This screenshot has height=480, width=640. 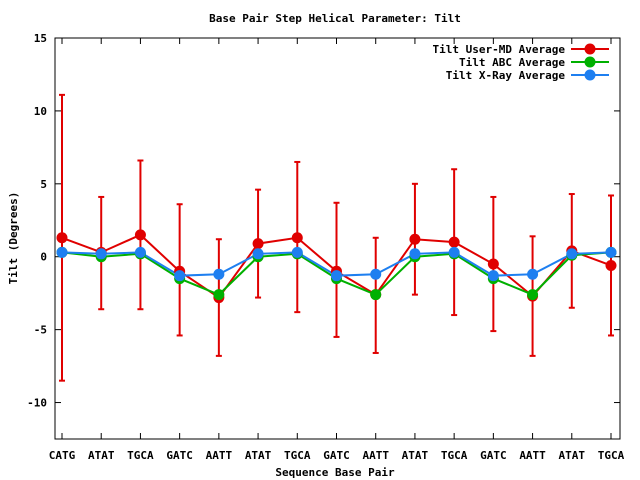 I want to click on y-axis-label: Tilt (Degrees), so click(x=13, y=238).